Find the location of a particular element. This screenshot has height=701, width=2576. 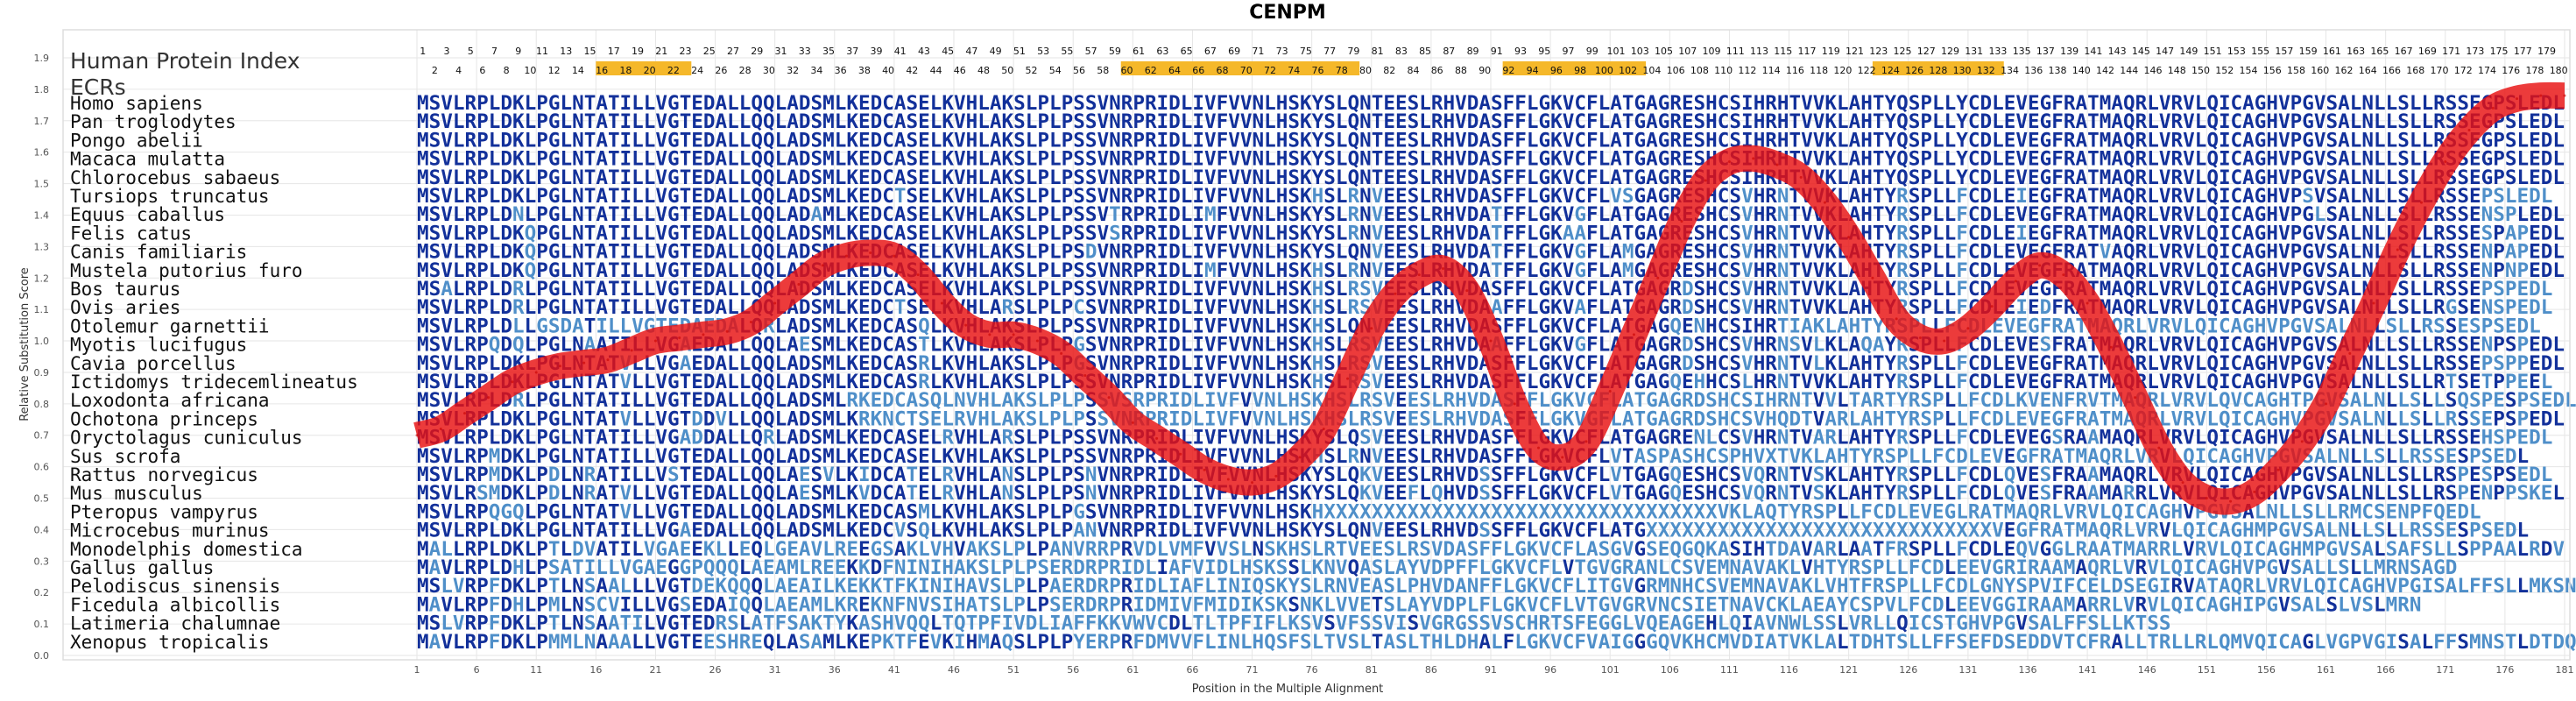

species-label: Monodelphis domestica is located at coordinates (186, 549).